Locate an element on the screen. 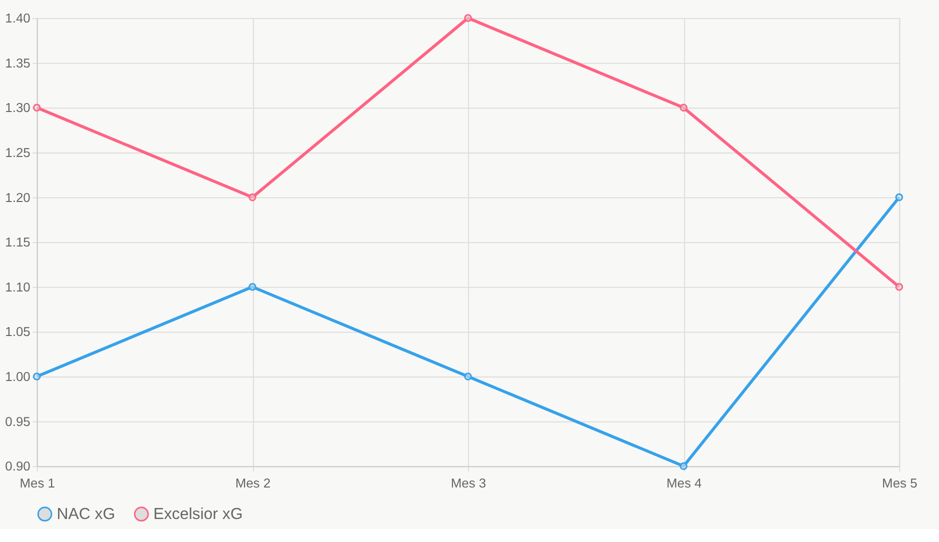  y-tick-label: 1.40 is located at coordinates (17, 18).